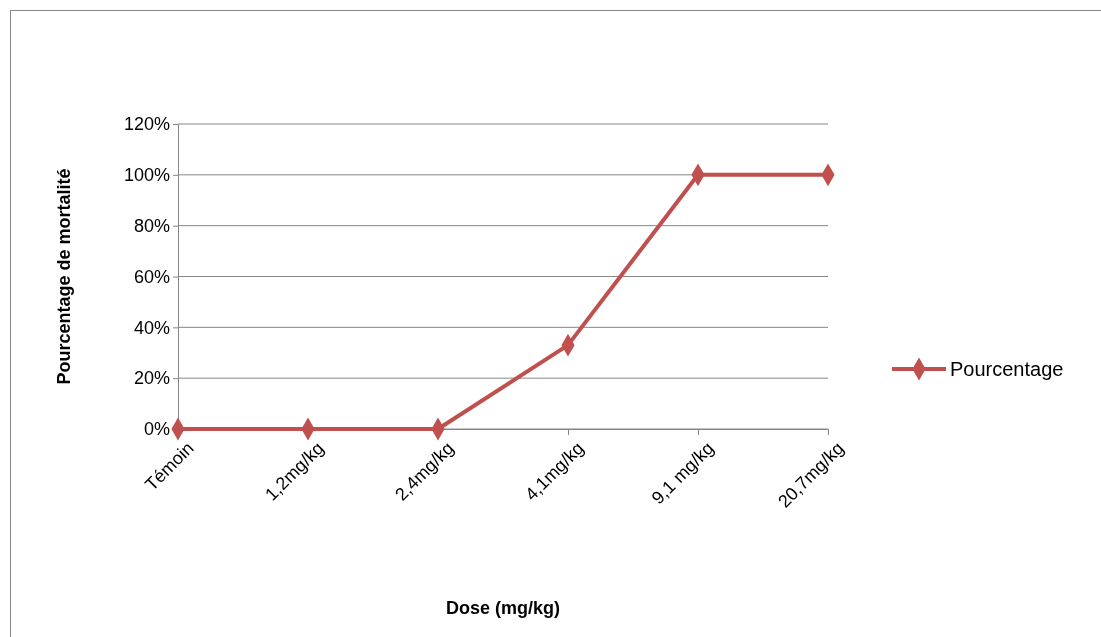 This screenshot has height=637, width=1101. Describe the element at coordinates (503, 608) in the screenshot. I see `x-axis-title: Dose (mg/kg)` at that location.